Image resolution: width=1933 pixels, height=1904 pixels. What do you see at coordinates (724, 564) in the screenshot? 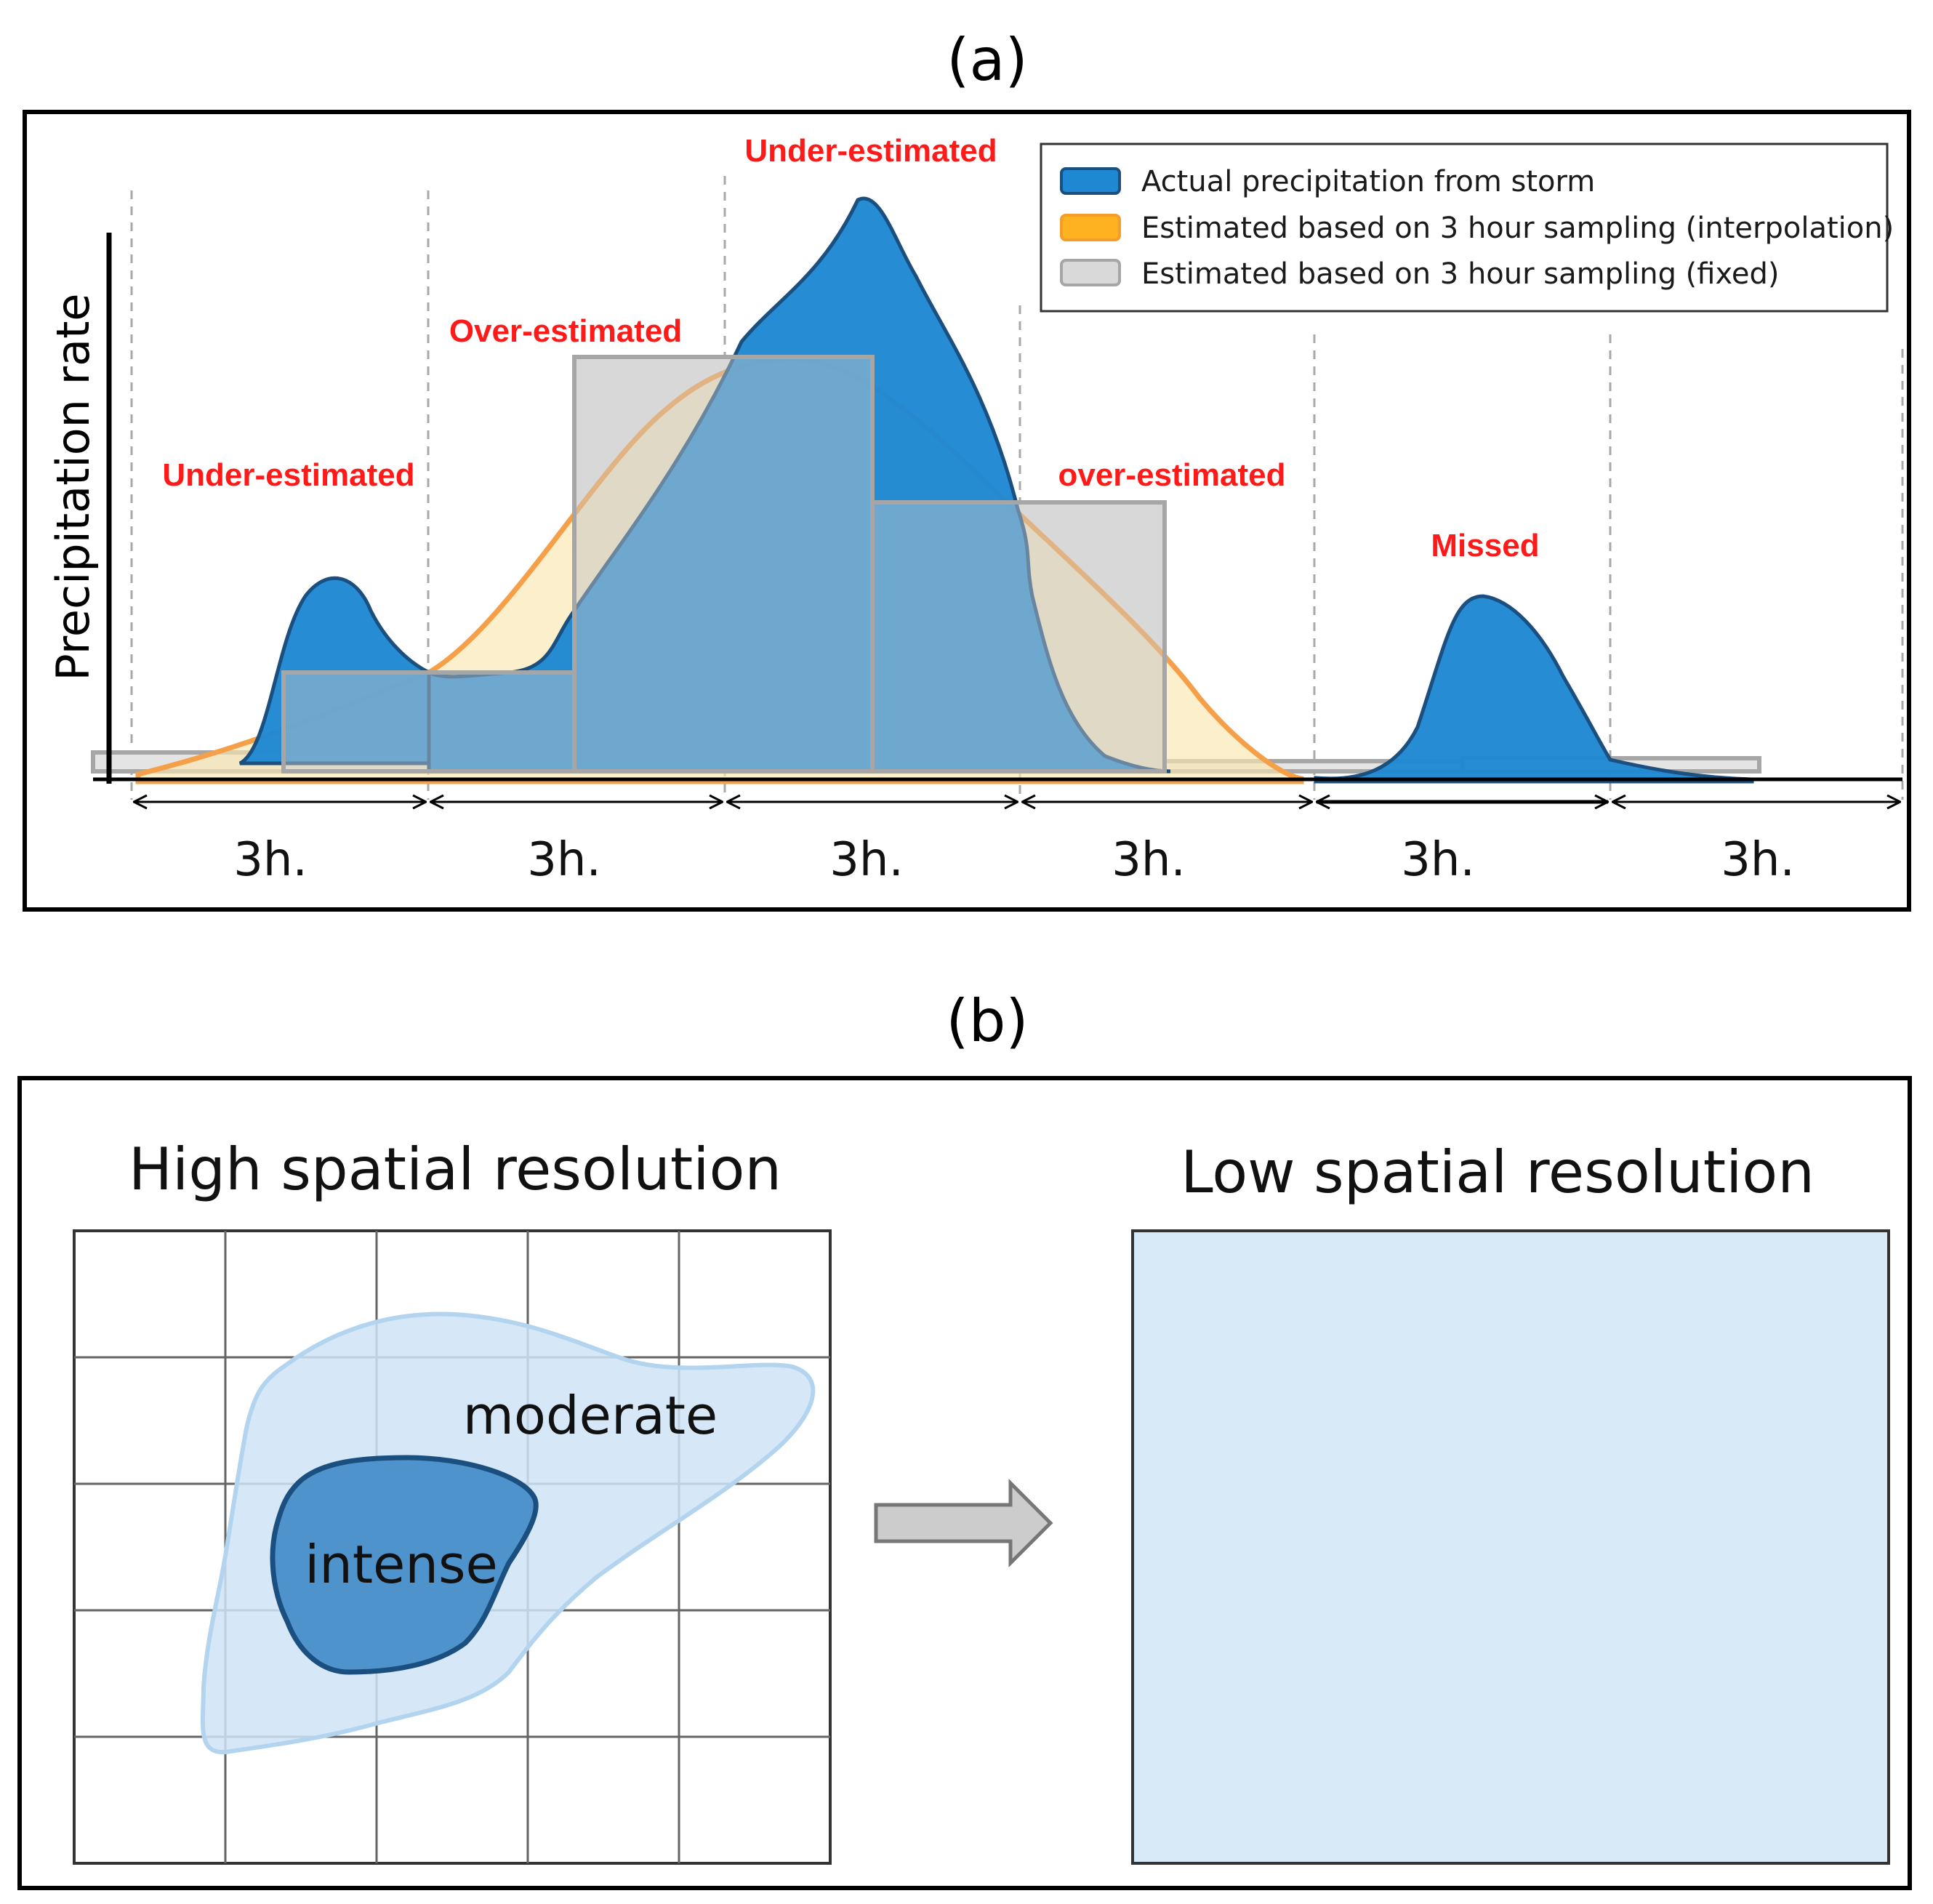
I see `fixed-estimate-overlay` at bounding box center [724, 564].